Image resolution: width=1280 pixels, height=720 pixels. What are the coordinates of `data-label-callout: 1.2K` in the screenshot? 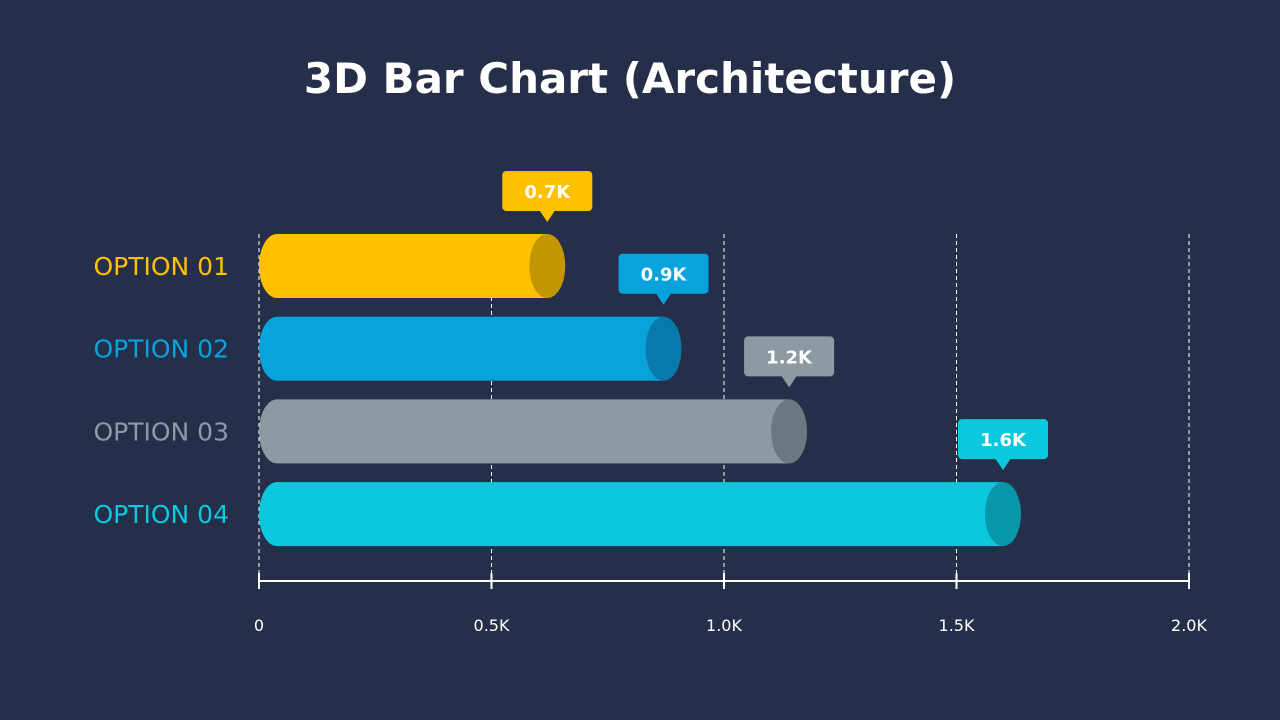 It's located at (789, 362).